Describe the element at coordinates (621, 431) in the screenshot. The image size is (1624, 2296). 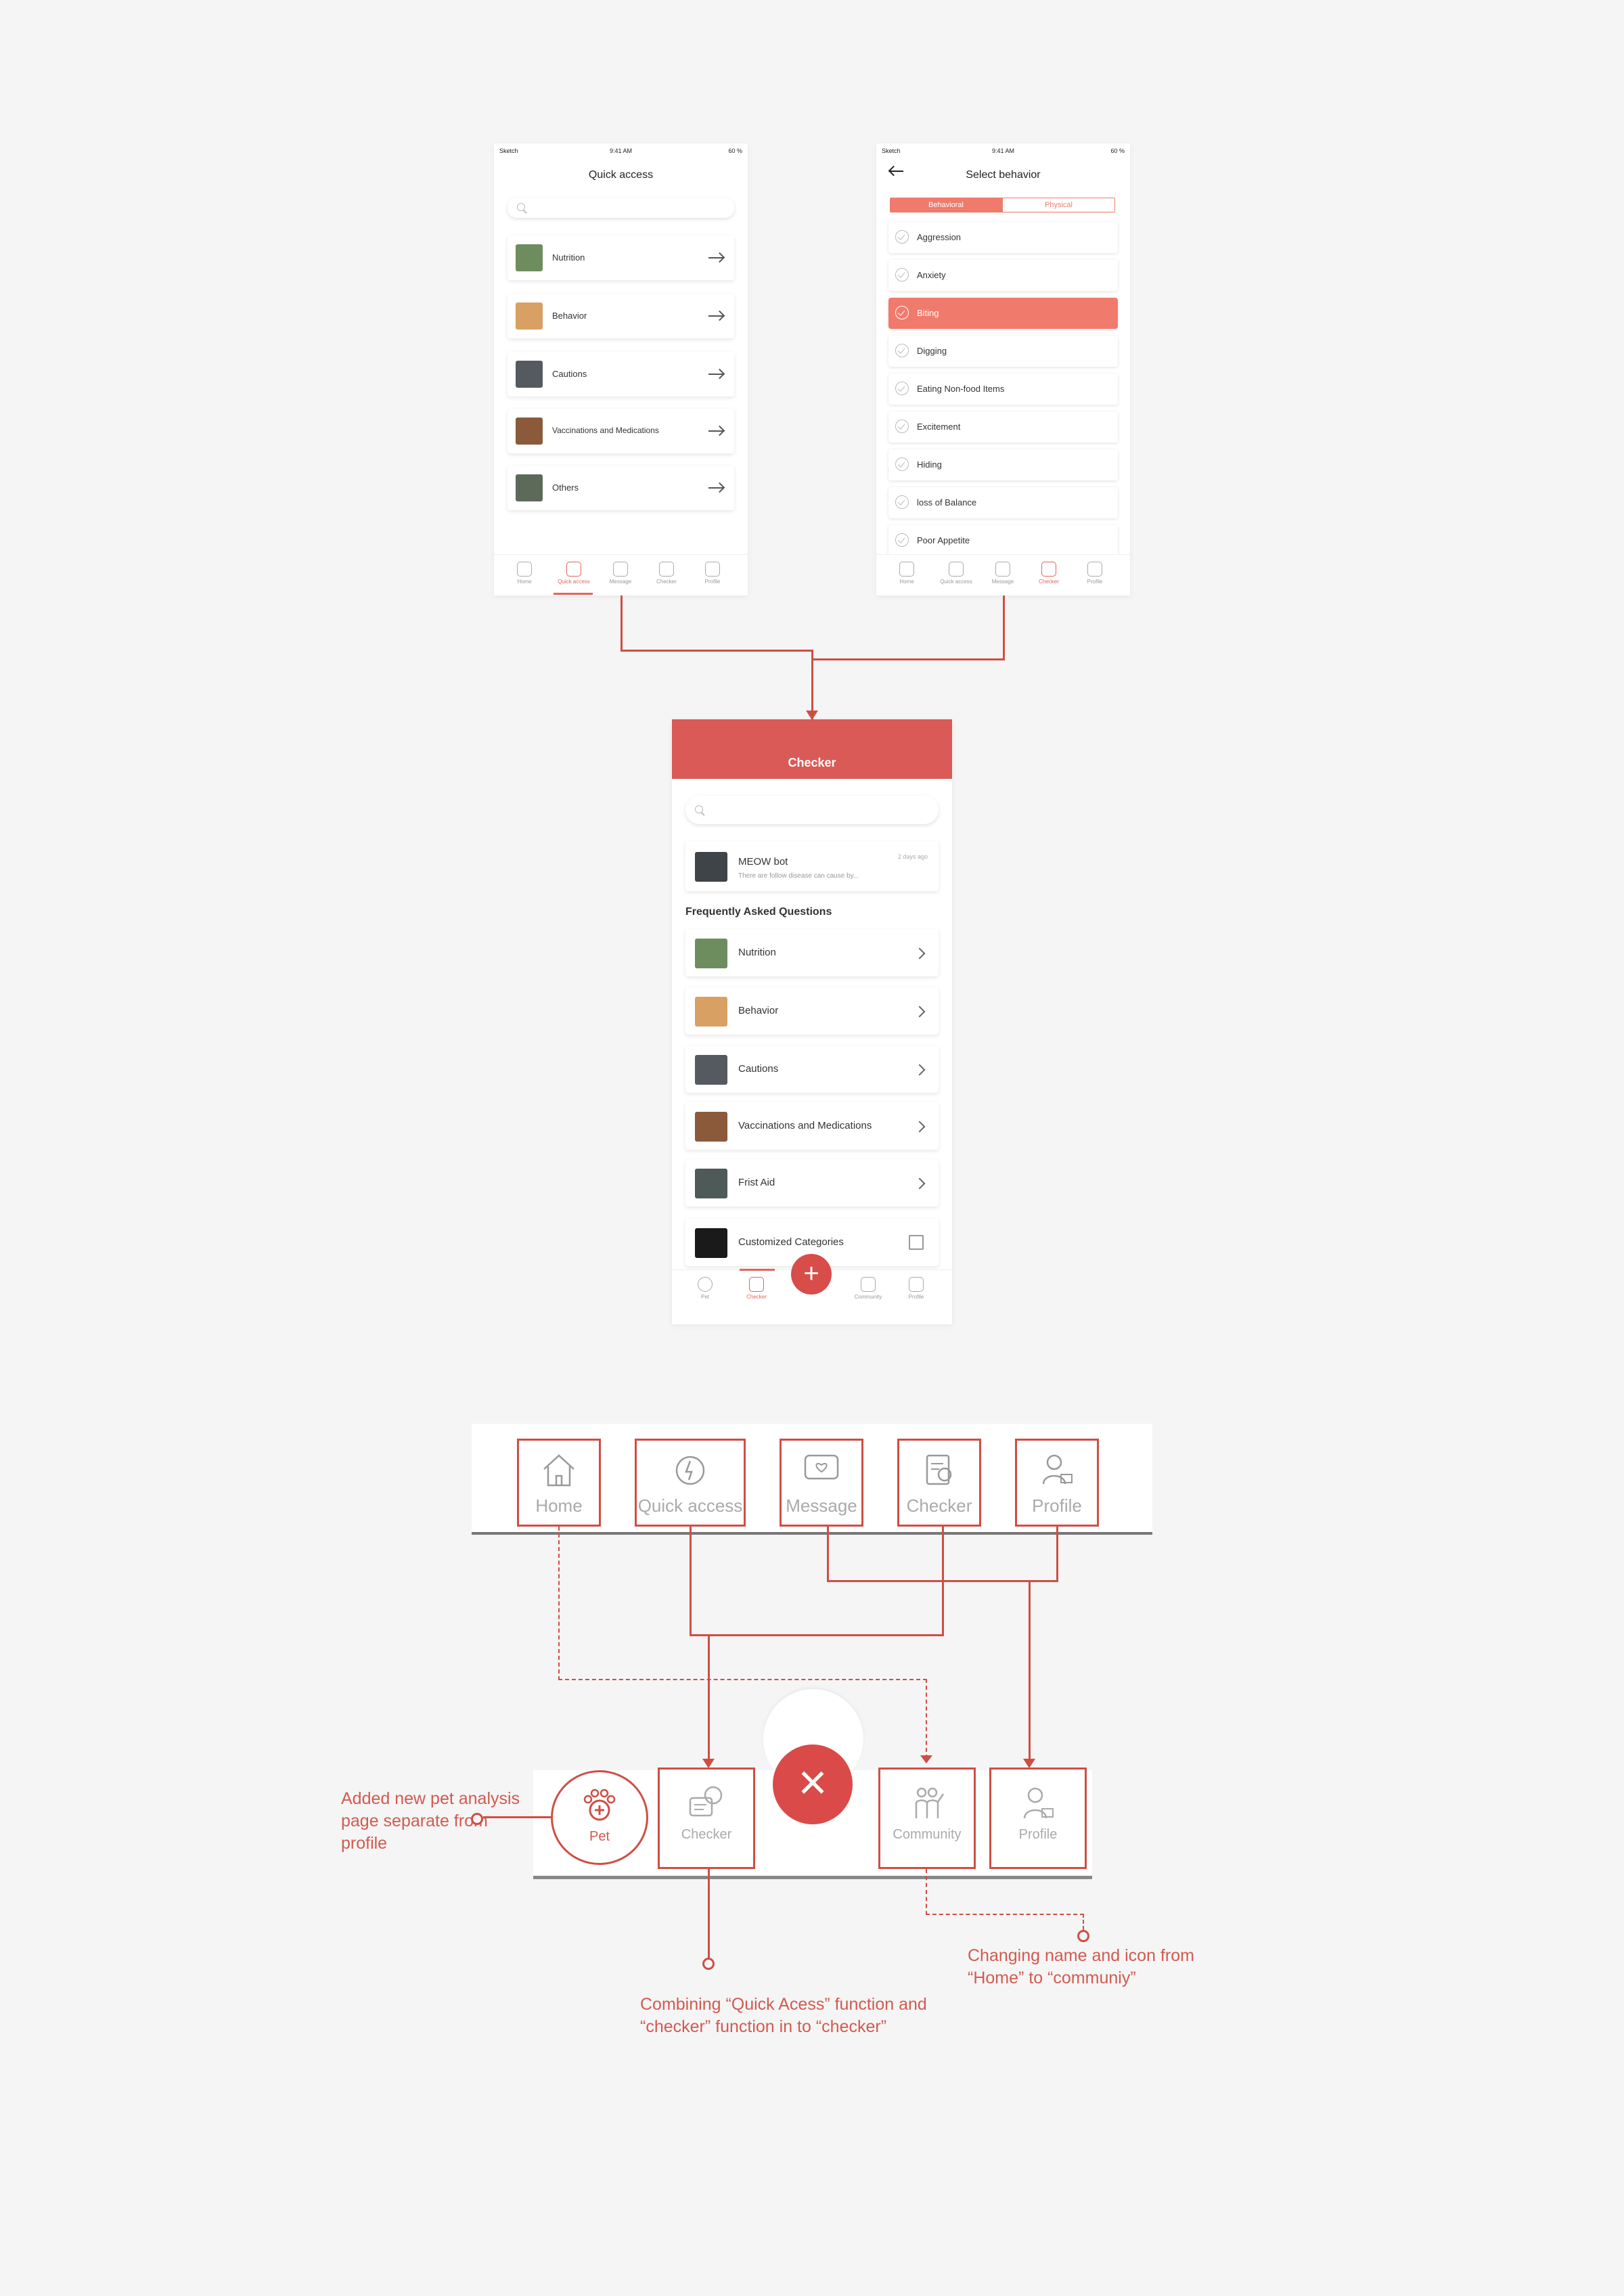
I see `list-item-vaccinations: Vaccinations and Medications` at that location.